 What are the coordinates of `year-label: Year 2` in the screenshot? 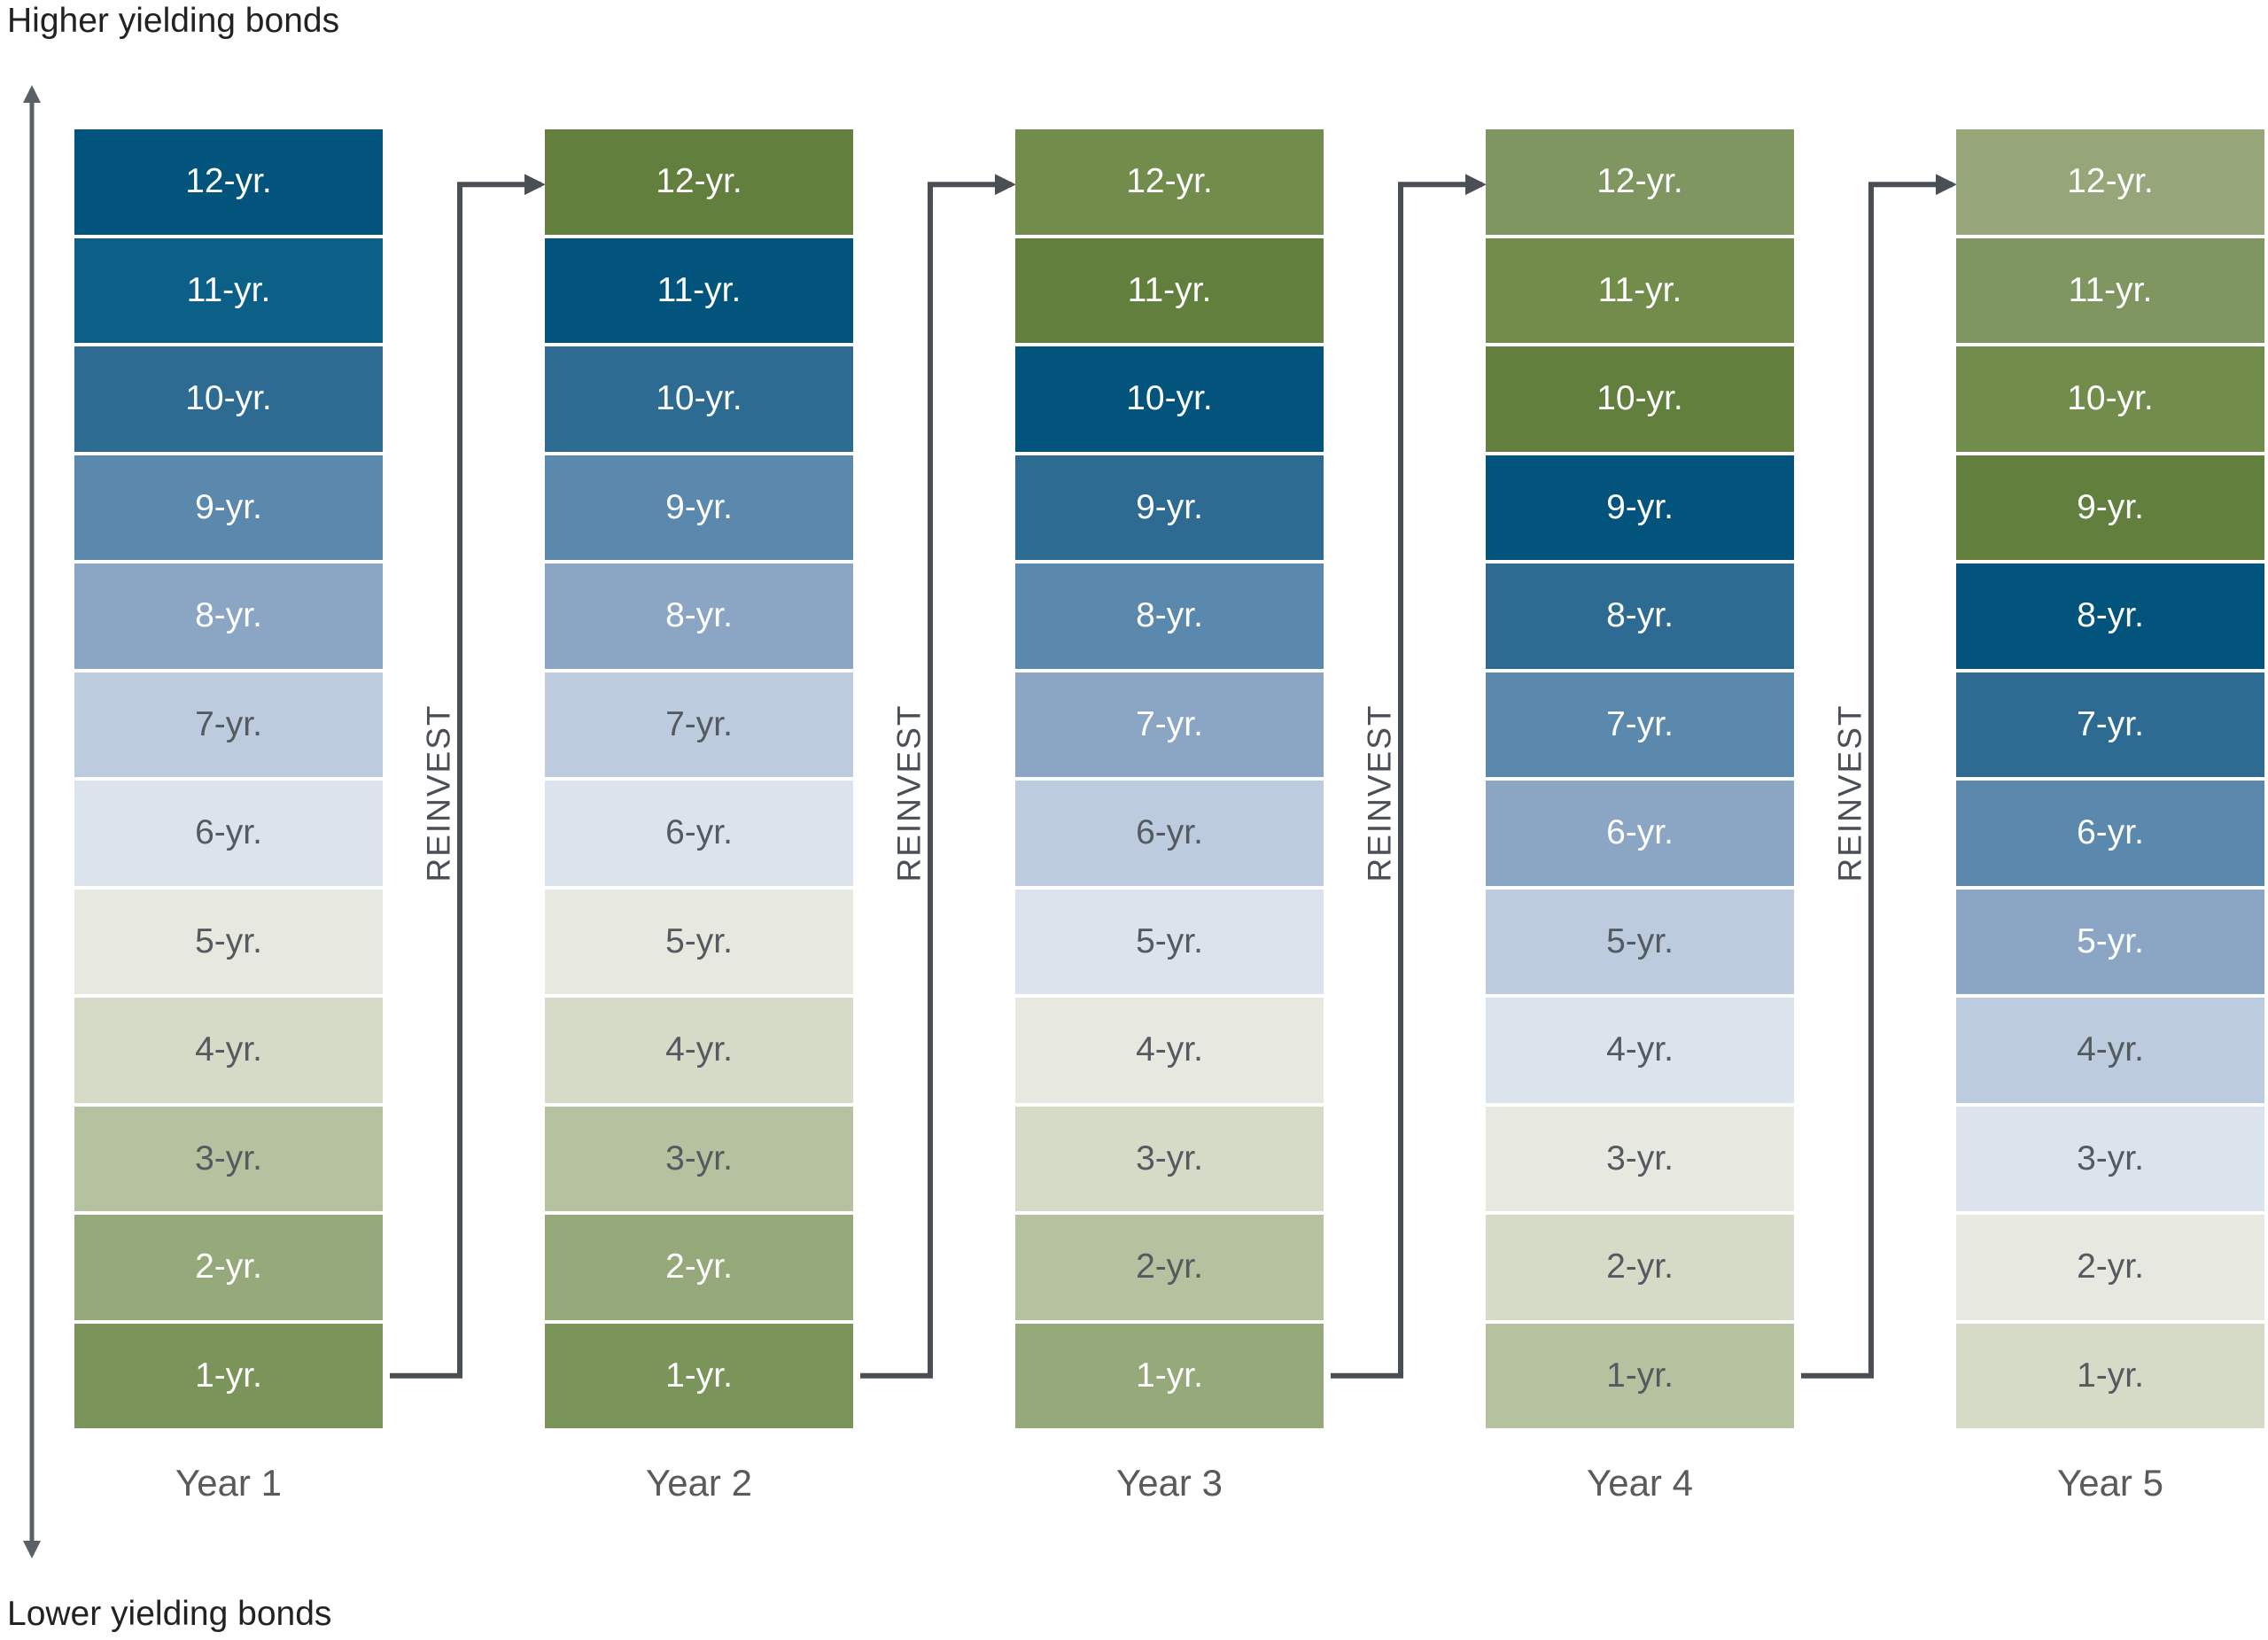 It's located at (699, 1483).